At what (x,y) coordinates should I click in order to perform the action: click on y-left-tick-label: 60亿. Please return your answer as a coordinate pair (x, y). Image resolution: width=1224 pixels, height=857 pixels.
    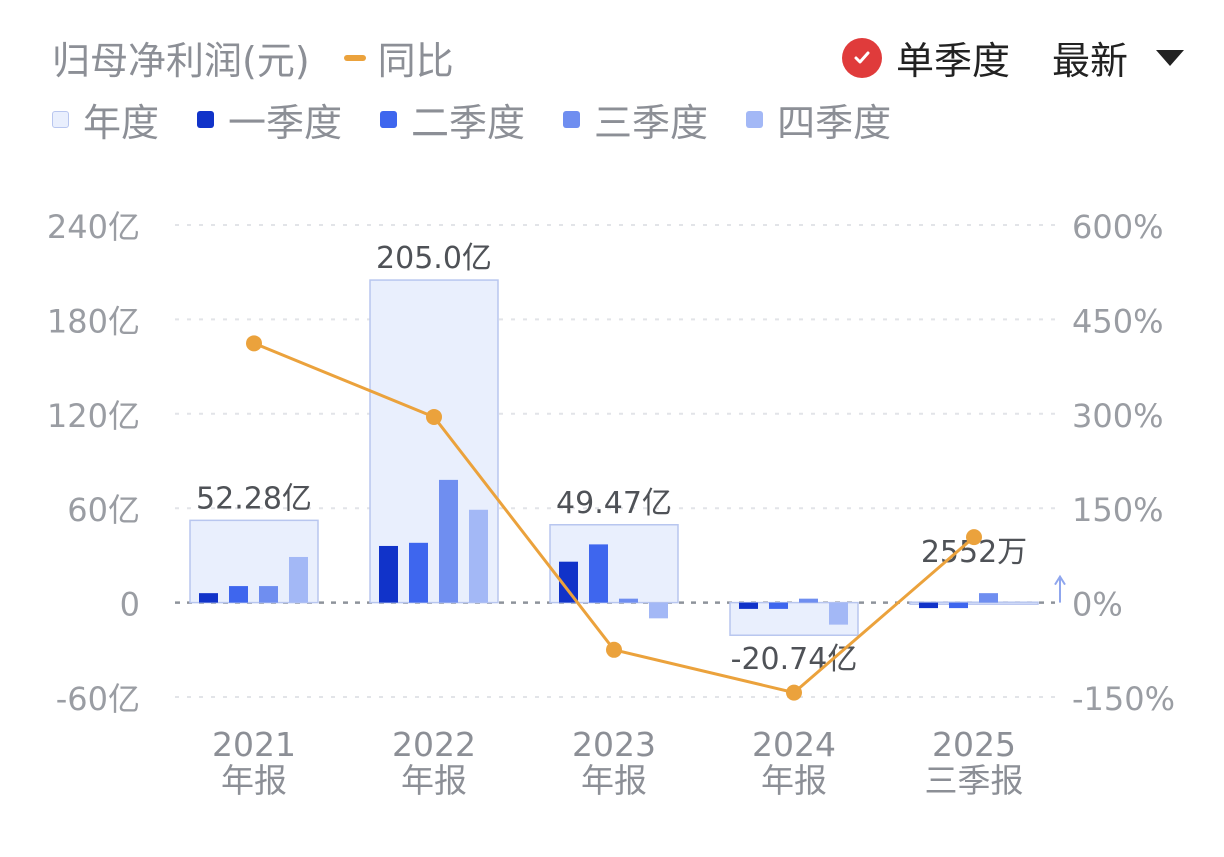
    Looking at the image, I should click on (103, 510).